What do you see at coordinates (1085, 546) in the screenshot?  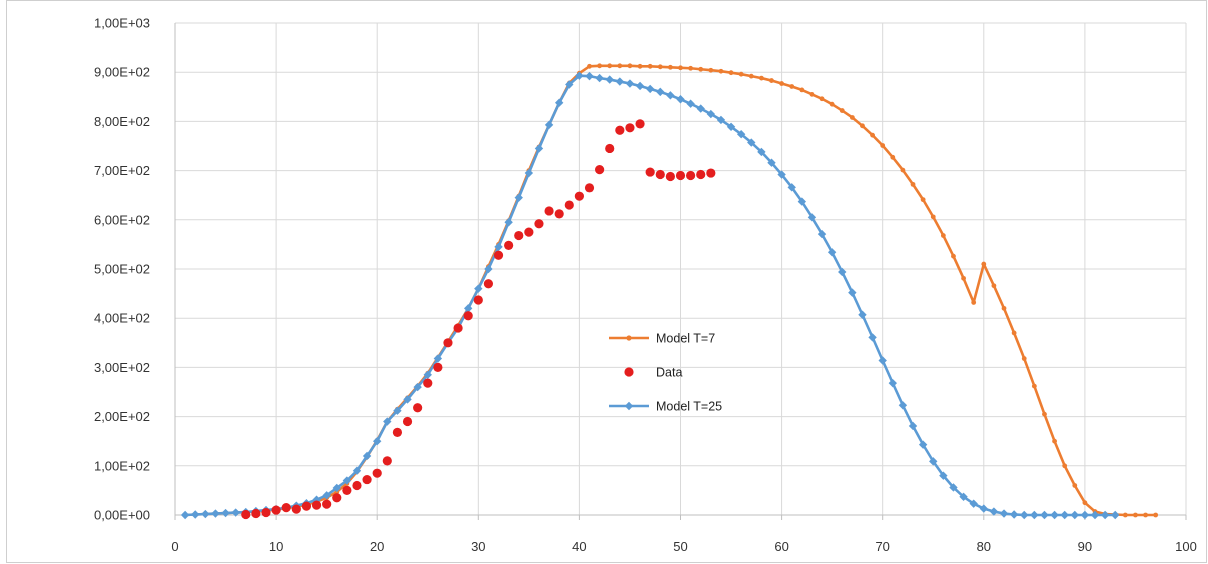 I see `x-tick-label: 90` at bounding box center [1085, 546].